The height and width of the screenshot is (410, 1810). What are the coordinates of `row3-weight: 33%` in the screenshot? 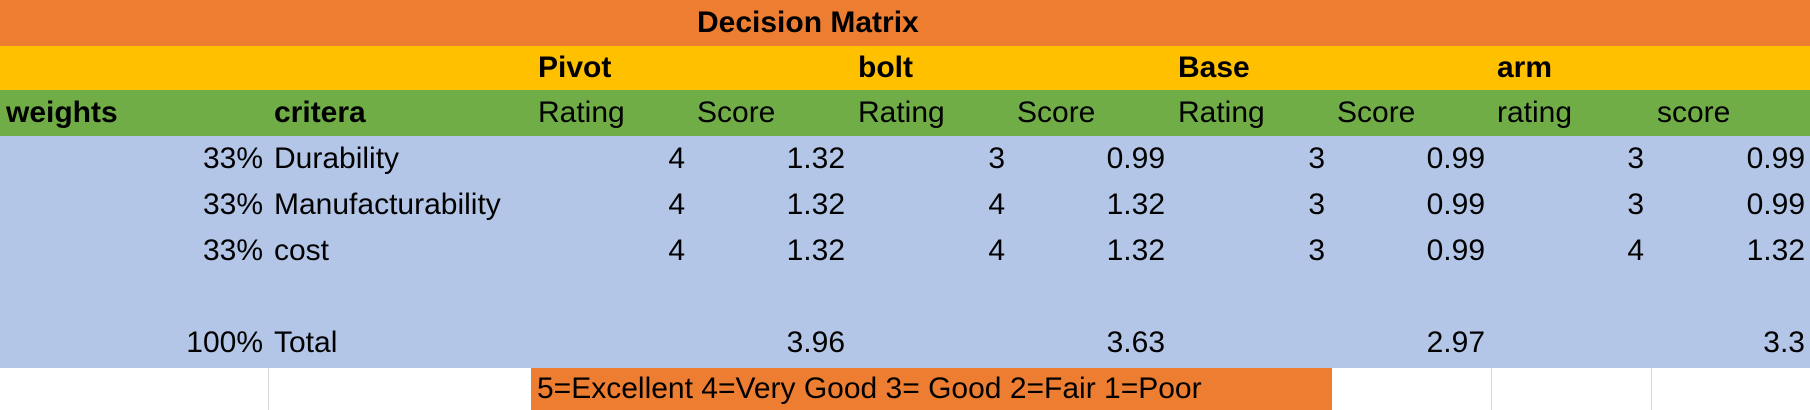 It's located at (232, 250).